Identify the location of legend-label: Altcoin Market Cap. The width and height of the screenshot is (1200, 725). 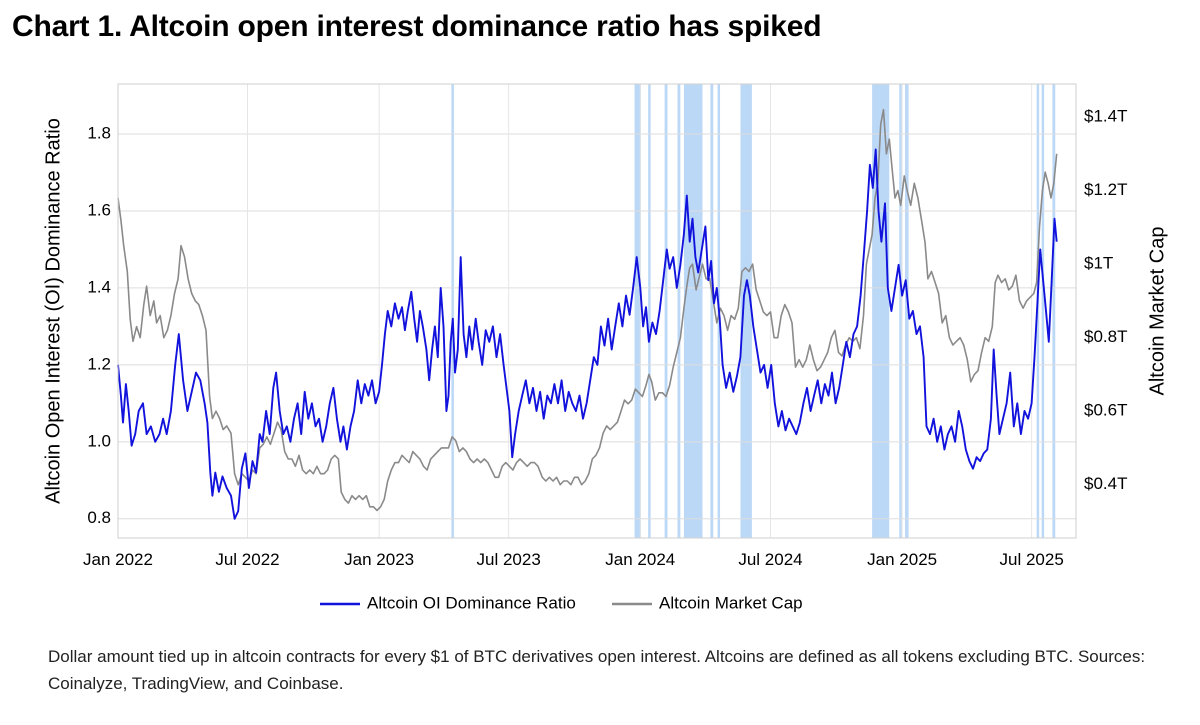
(731, 602).